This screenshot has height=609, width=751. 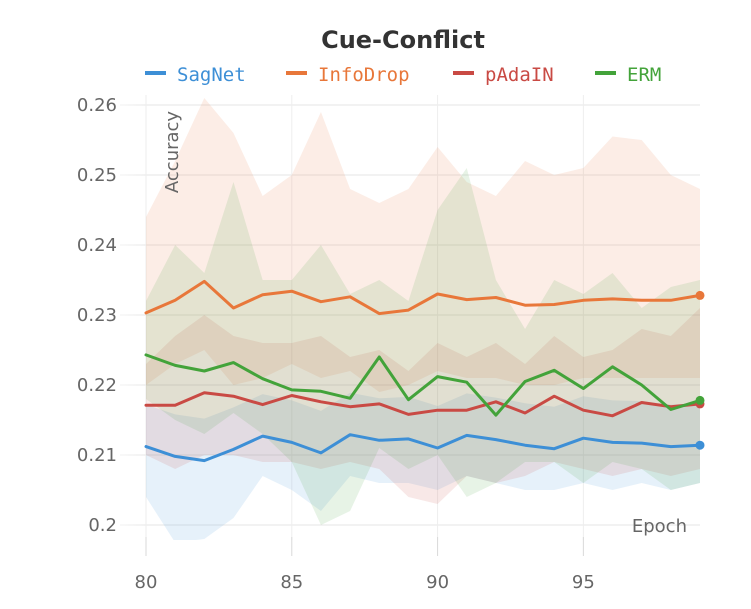 What do you see at coordinates (211, 75) in the screenshot?
I see `legend-label: SagNet` at bounding box center [211, 75].